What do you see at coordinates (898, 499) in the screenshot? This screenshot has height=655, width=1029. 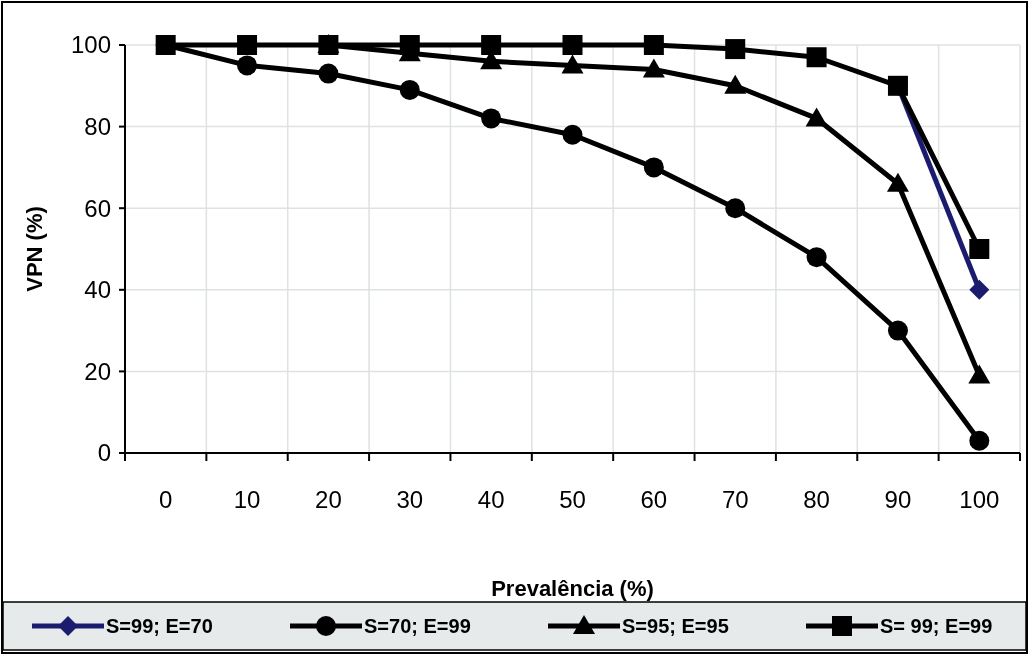 I see `x-tick-label: 90` at bounding box center [898, 499].